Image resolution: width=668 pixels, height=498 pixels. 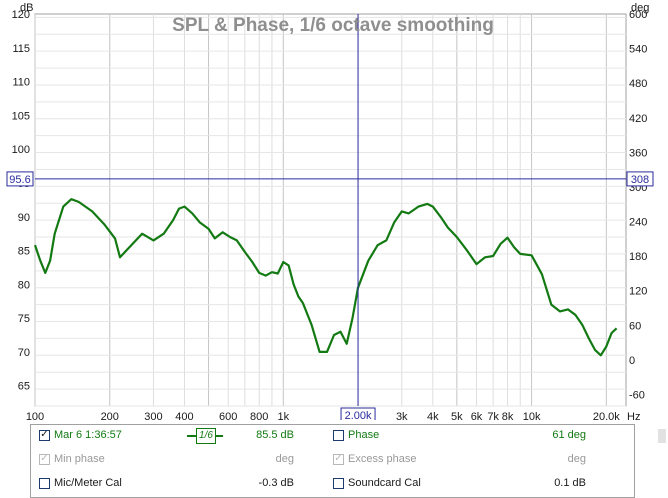 I want to click on x-tick-label: 4k, so click(x=433, y=415).